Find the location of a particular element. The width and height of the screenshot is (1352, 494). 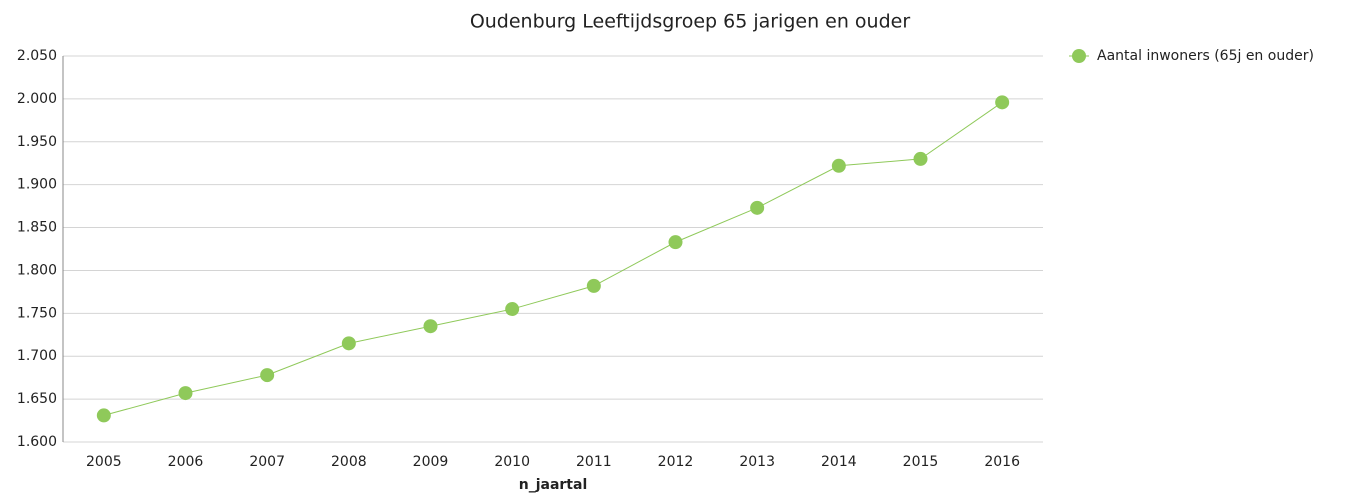

y-tick-label: 1.650 is located at coordinates (37, 399).